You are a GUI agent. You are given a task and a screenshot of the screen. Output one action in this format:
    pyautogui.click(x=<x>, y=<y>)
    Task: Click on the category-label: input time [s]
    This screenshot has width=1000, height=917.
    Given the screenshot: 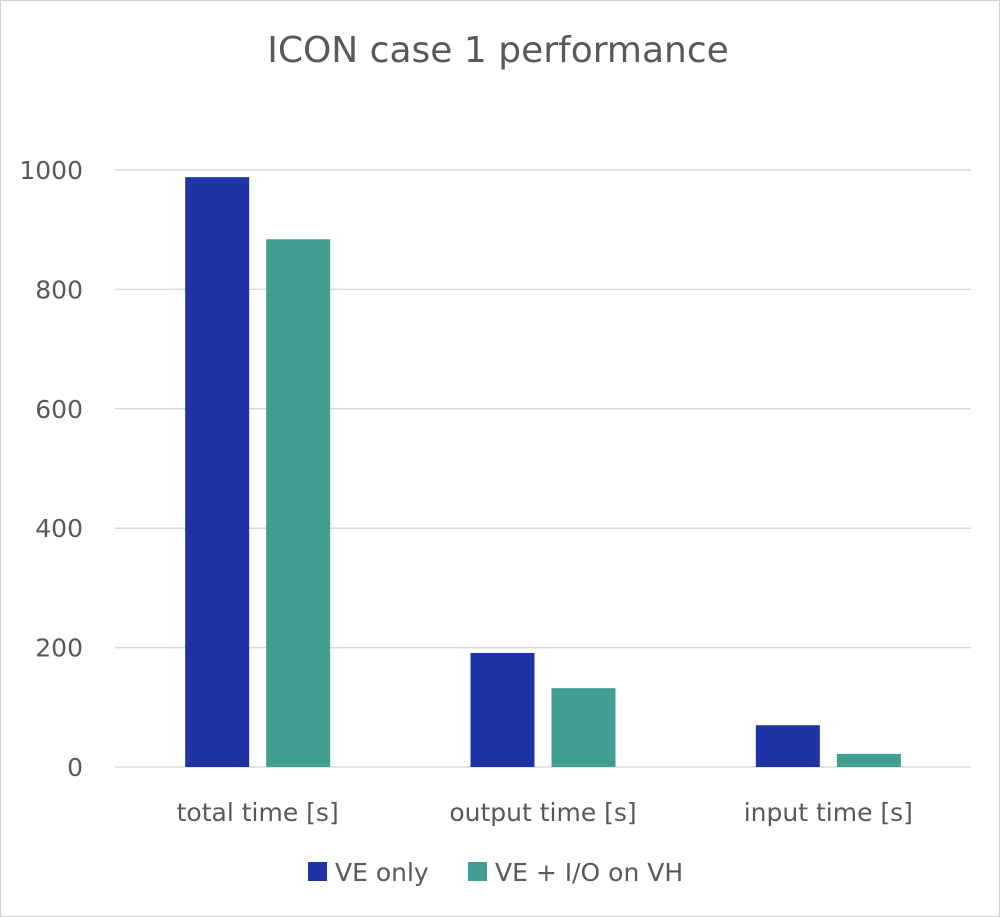 What is the action you would take?
    pyautogui.click(x=828, y=812)
    